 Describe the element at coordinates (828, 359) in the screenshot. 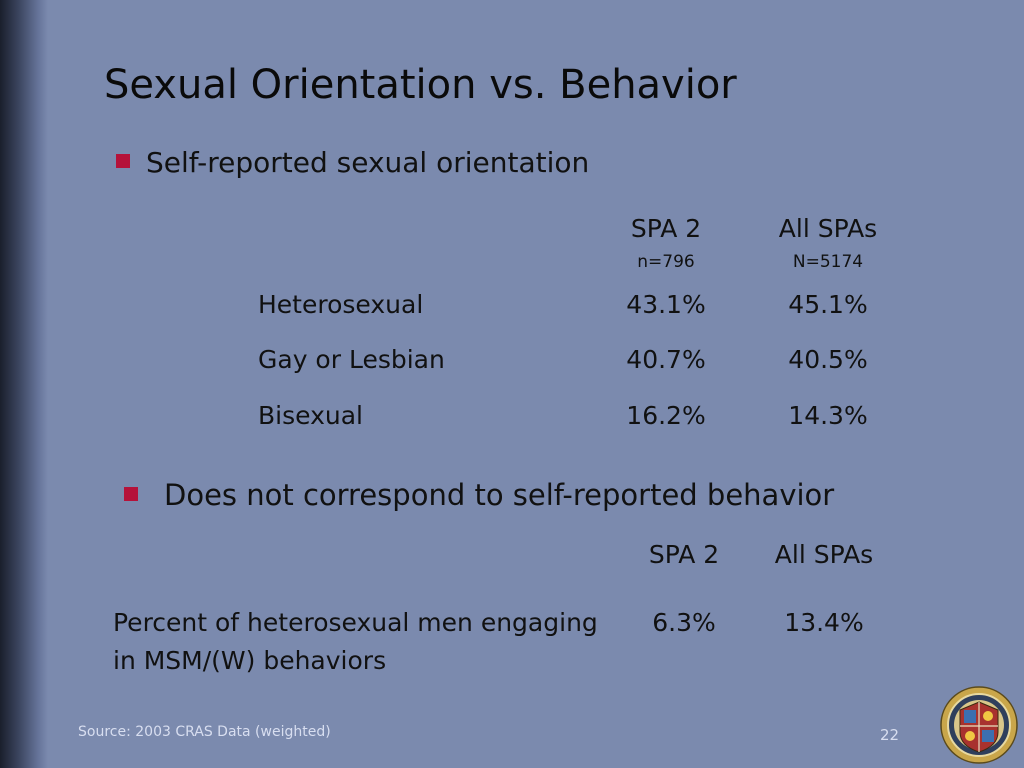

I see `row-value-all-spas: 40.5%` at that location.